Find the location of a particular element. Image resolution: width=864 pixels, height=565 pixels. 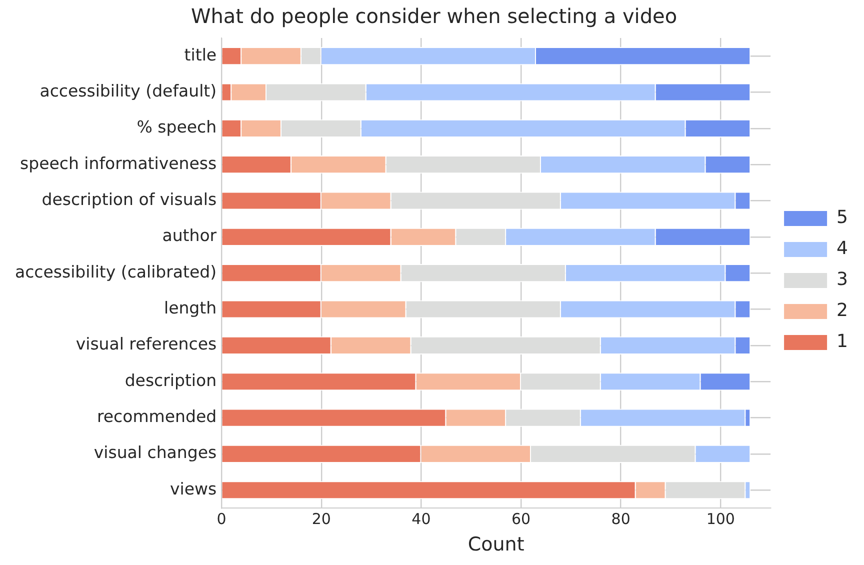

x-axis-title: Count is located at coordinates (496, 545).